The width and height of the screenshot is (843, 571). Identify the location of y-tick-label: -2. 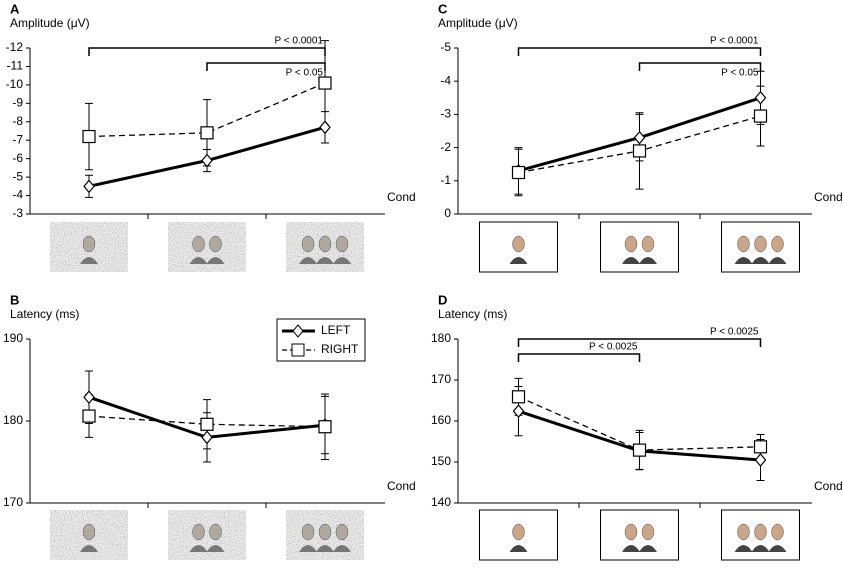
(445, 147).